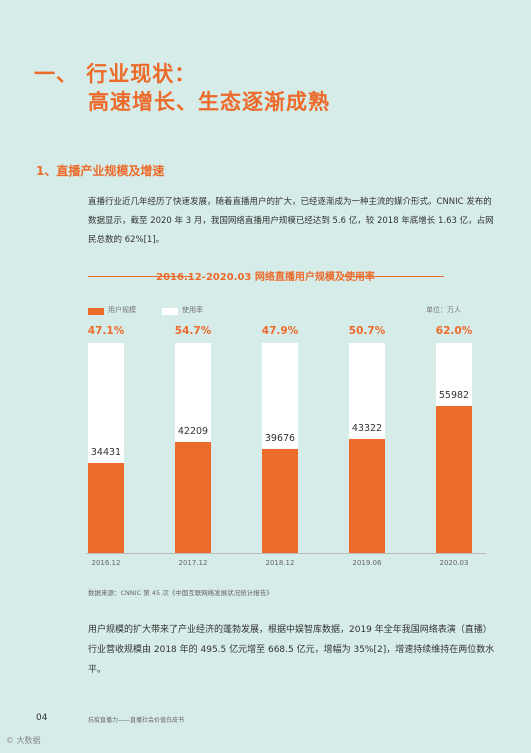 This screenshot has height=753, width=531. I want to click on bar-value-label: 39676, so click(280, 438).